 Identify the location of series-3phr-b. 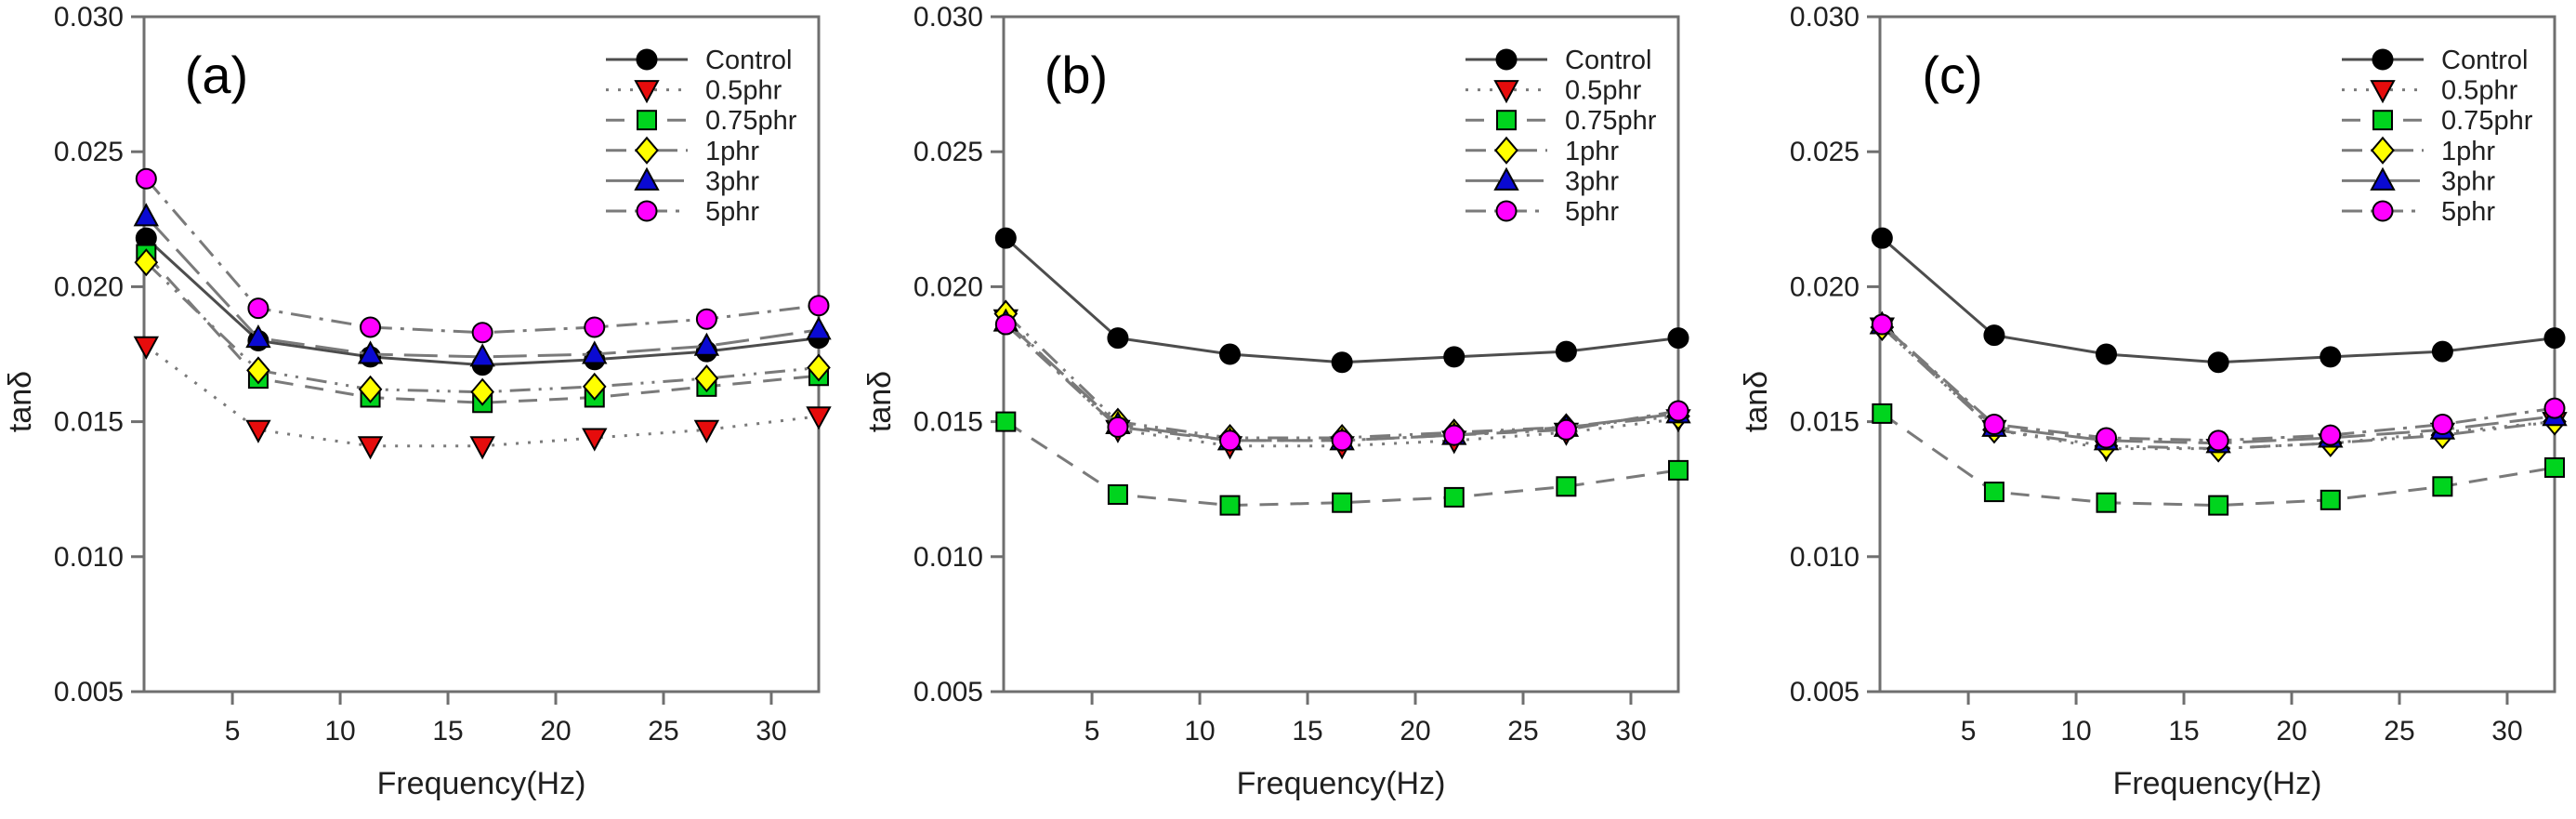
(1341, 379).